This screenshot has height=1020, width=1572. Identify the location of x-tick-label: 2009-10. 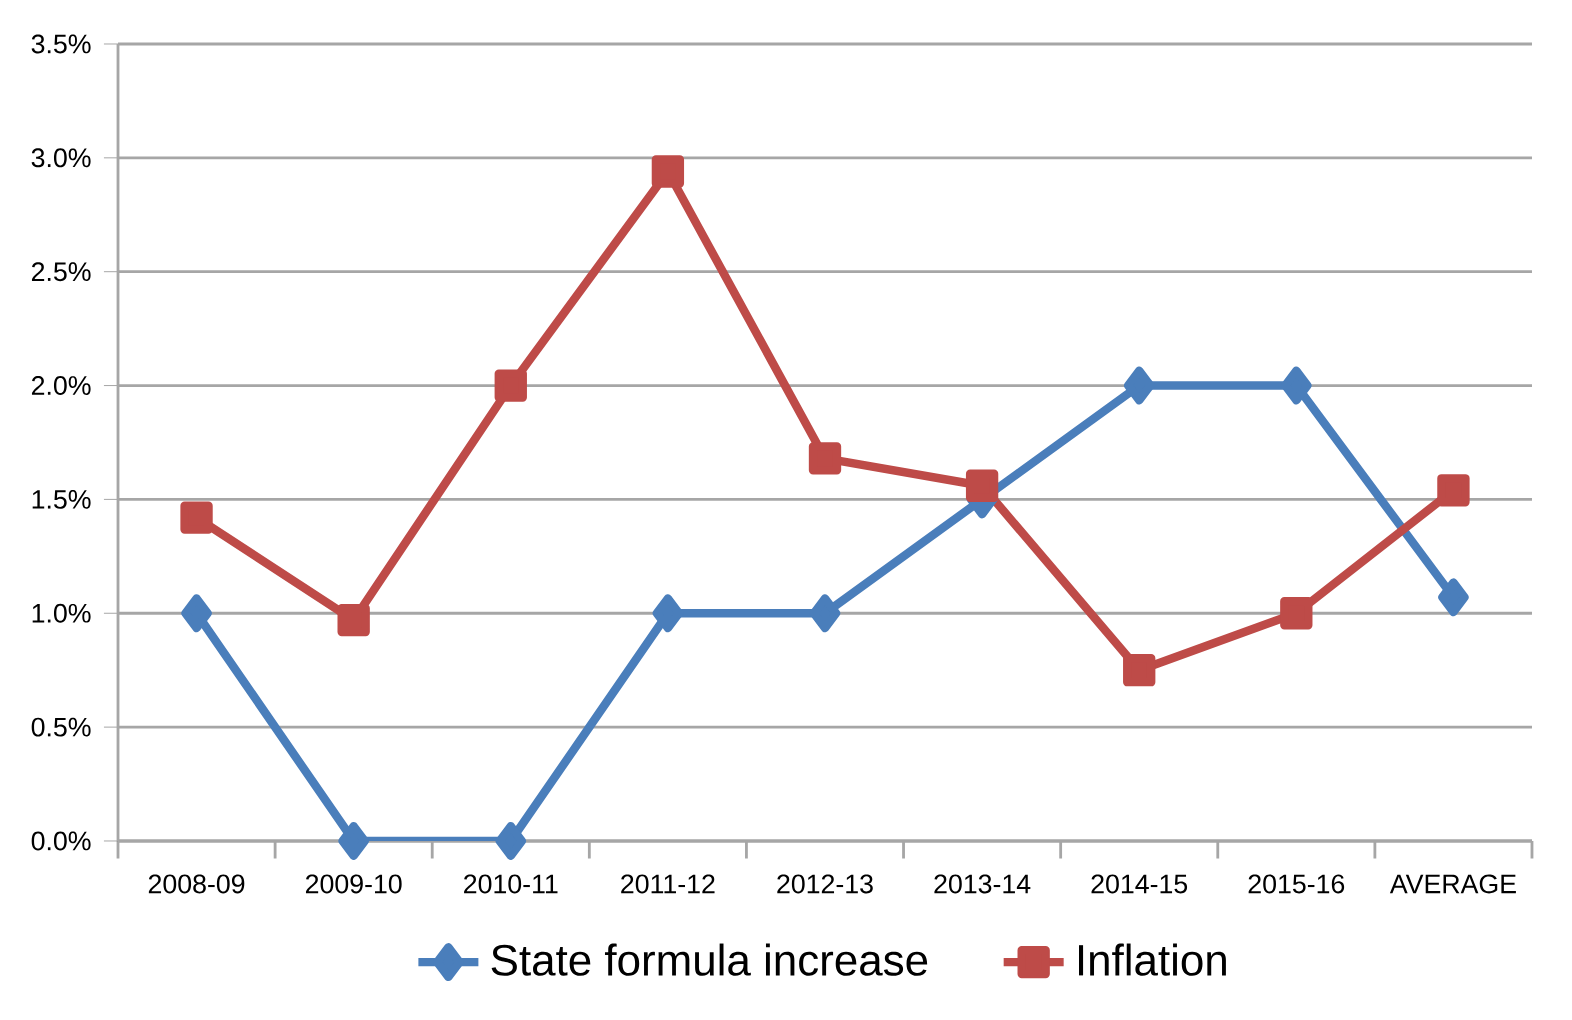
(353, 884).